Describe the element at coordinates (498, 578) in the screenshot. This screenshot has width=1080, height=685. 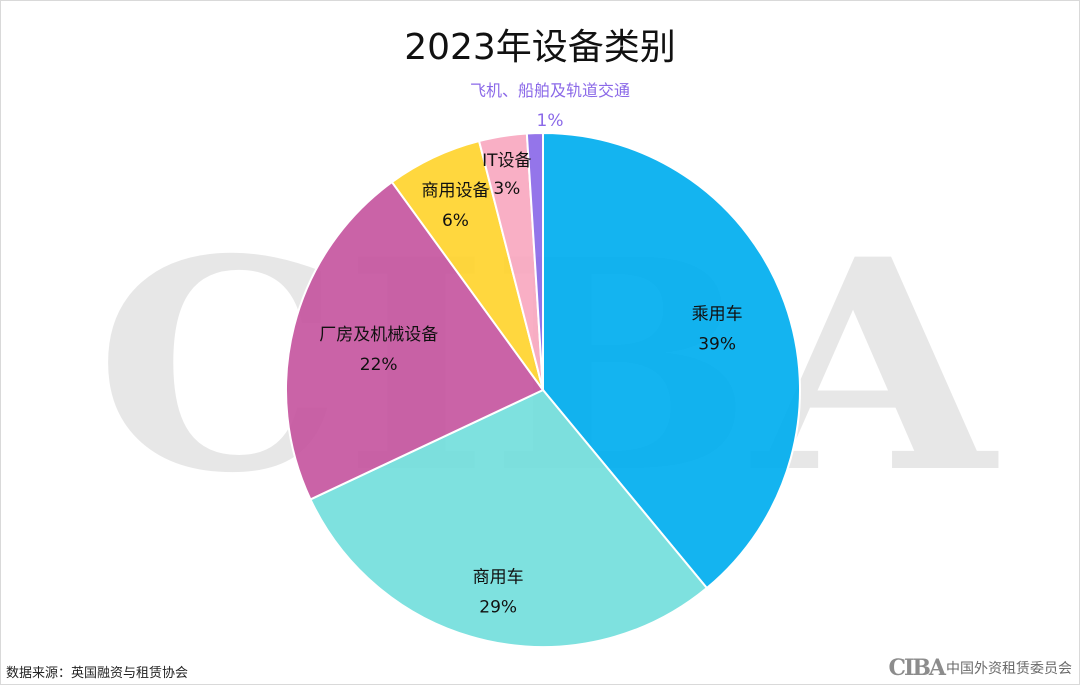
I see `slice-label-2: 商用车` at that location.